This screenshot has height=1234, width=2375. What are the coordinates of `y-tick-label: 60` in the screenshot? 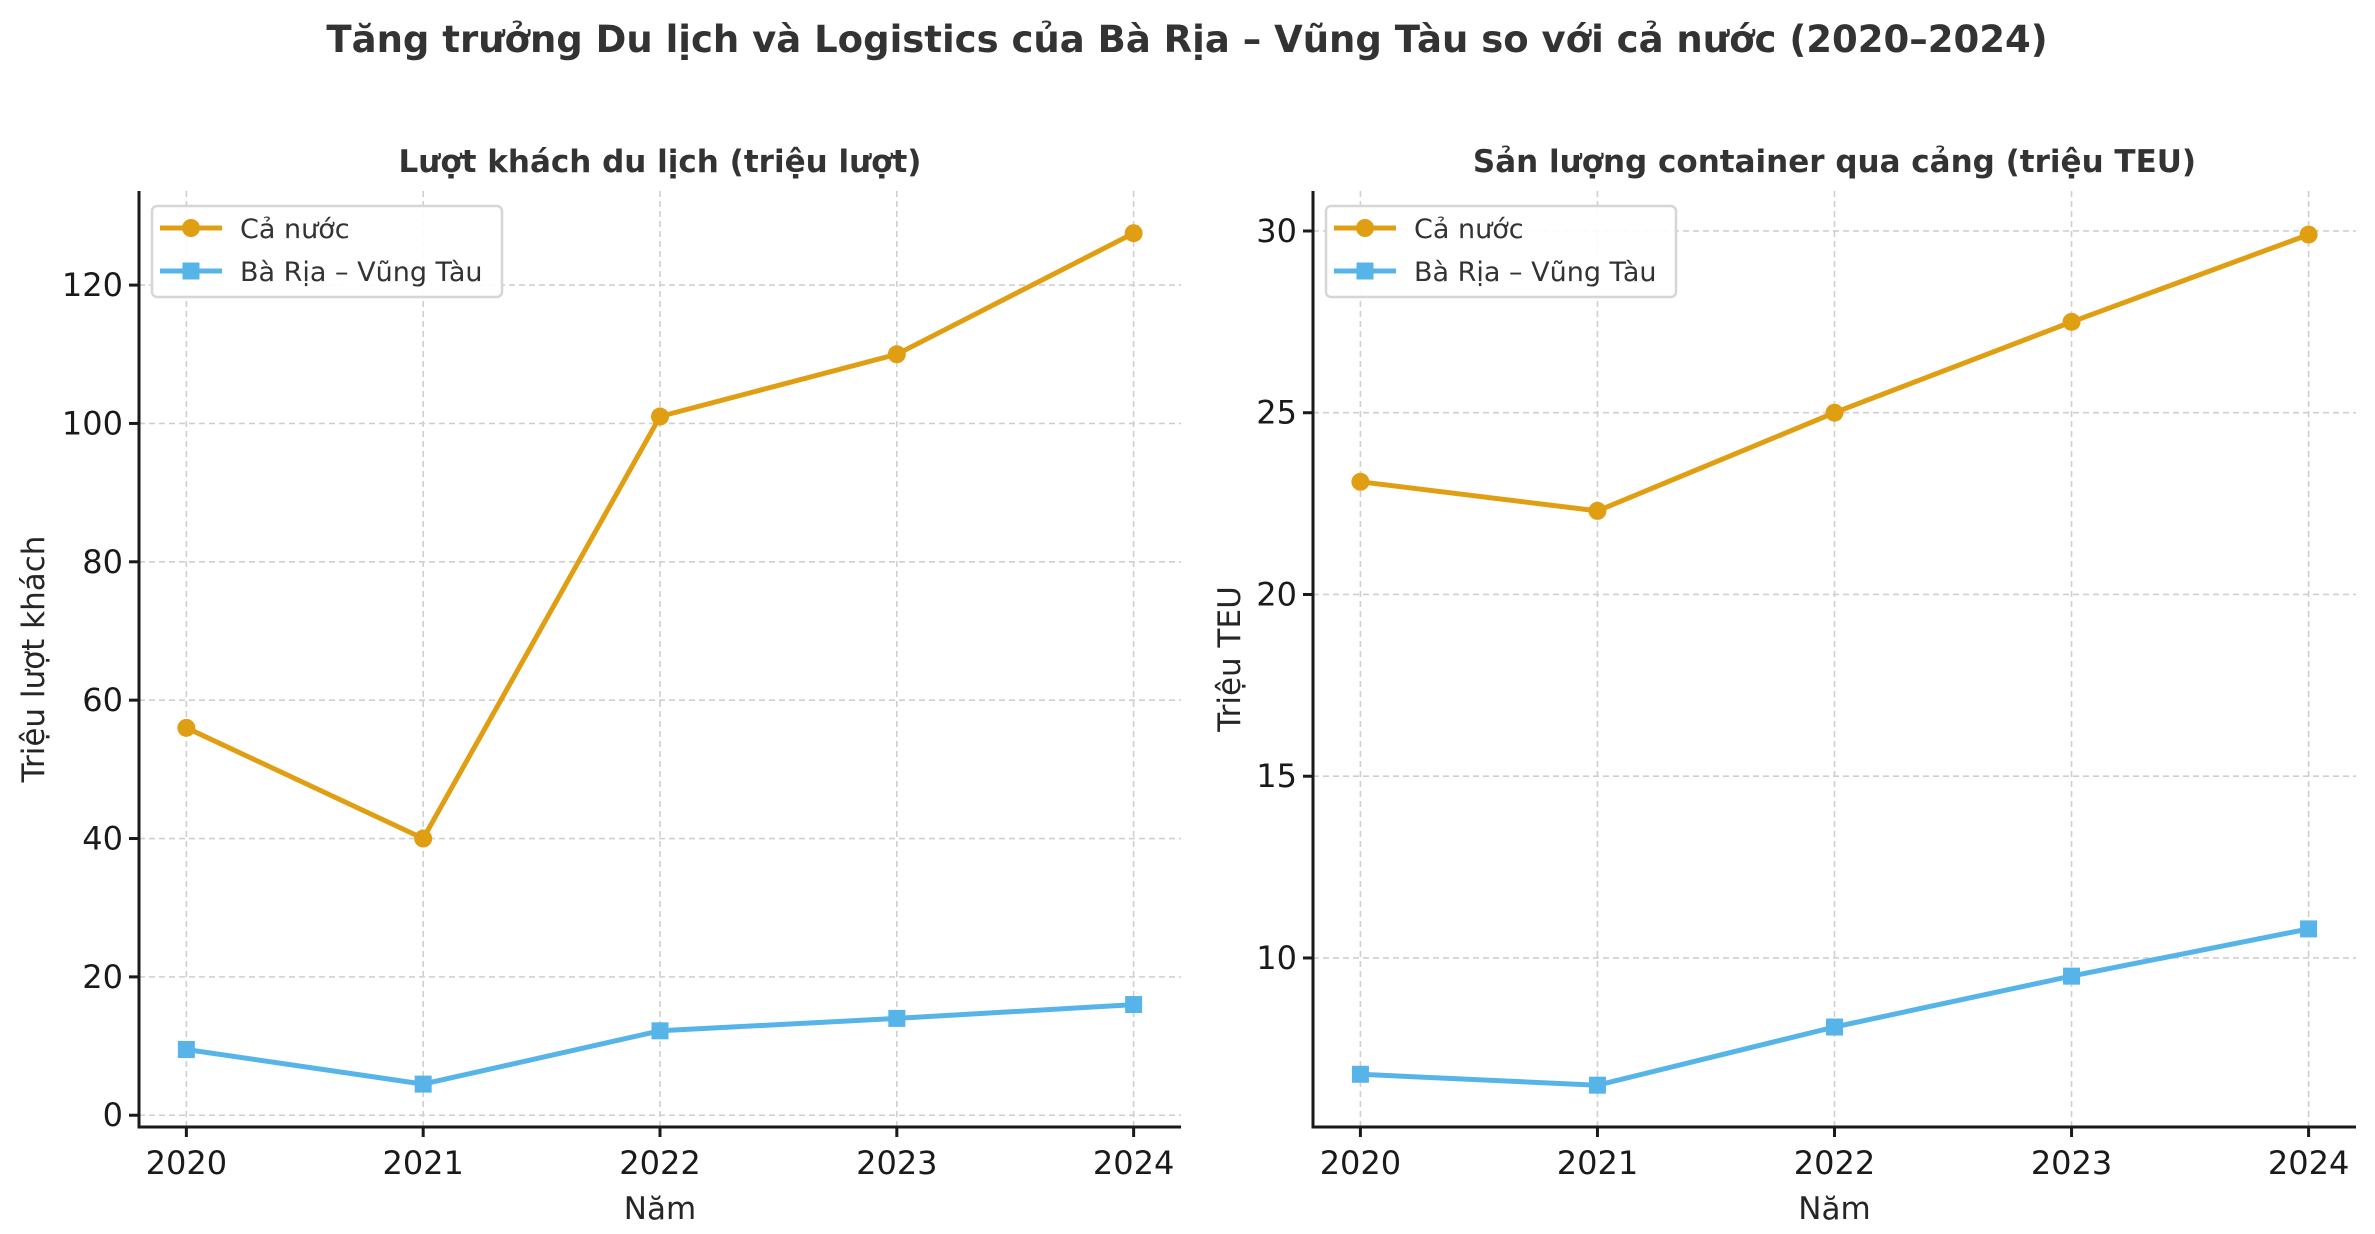 It's located at (102, 700).